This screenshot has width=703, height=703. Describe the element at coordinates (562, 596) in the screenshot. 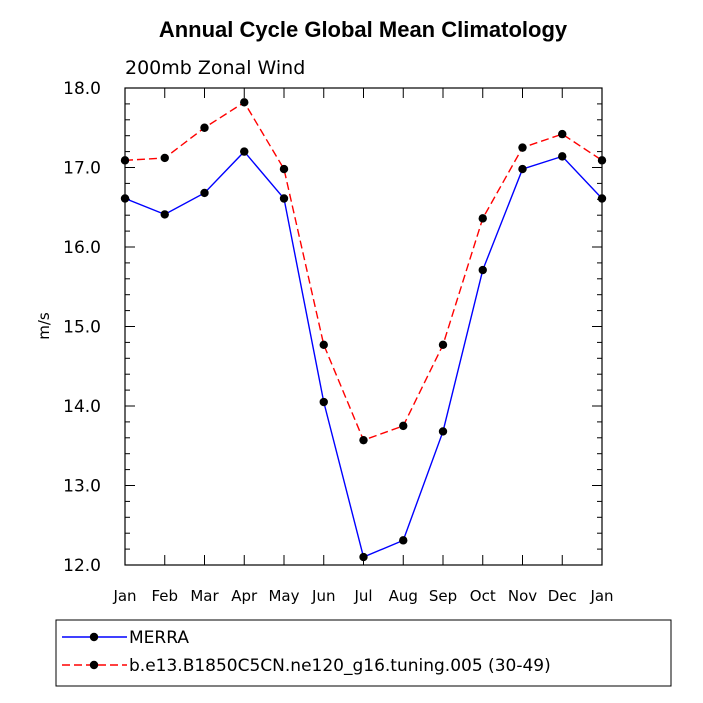

I see `x-tick-label: Dec` at that location.